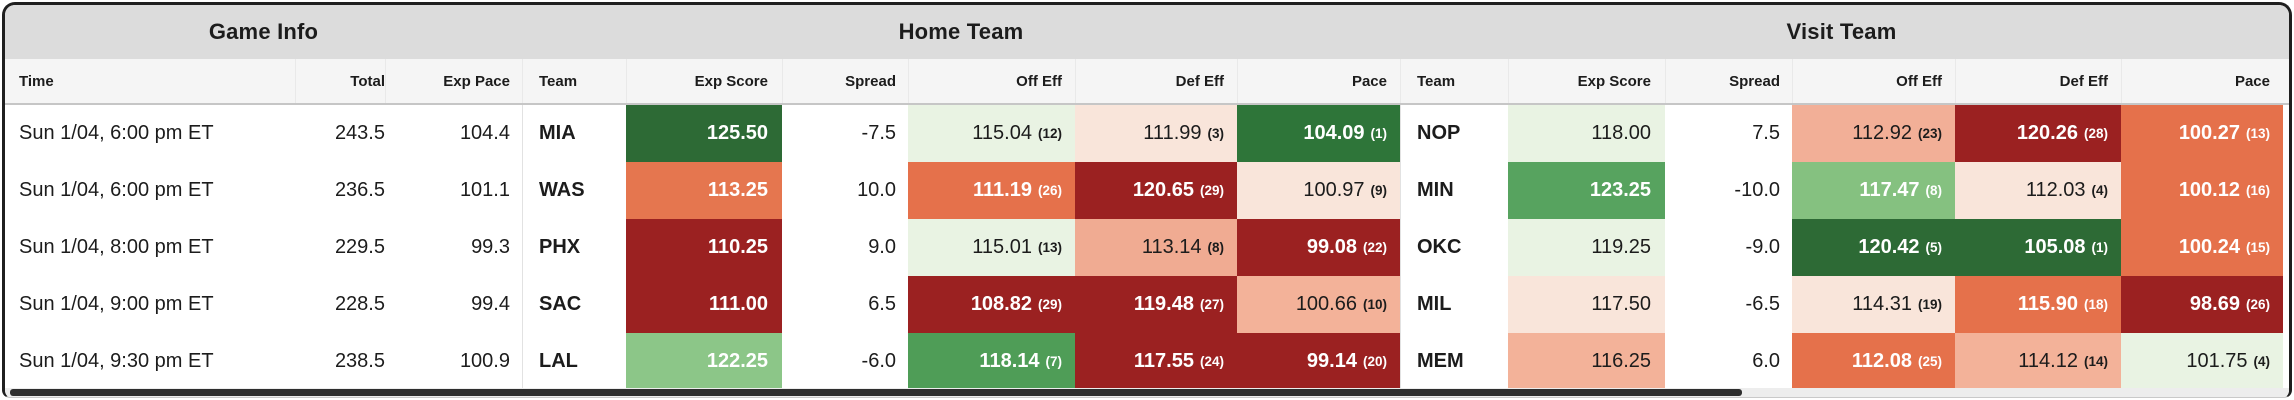  I want to click on visit-pace-cell: 101.75 (4), so click(2202, 361).